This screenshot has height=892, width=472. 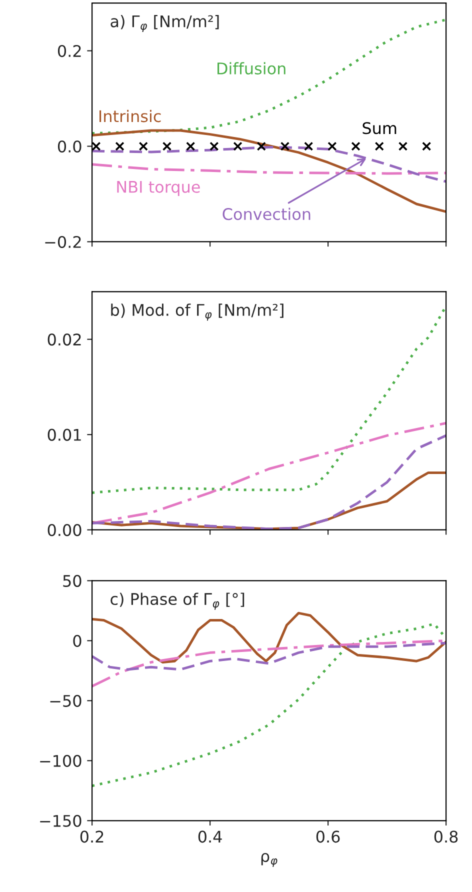 What do you see at coordinates (266, 214) in the screenshot?
I see `text: Convection` at bounding box center [266, 214].